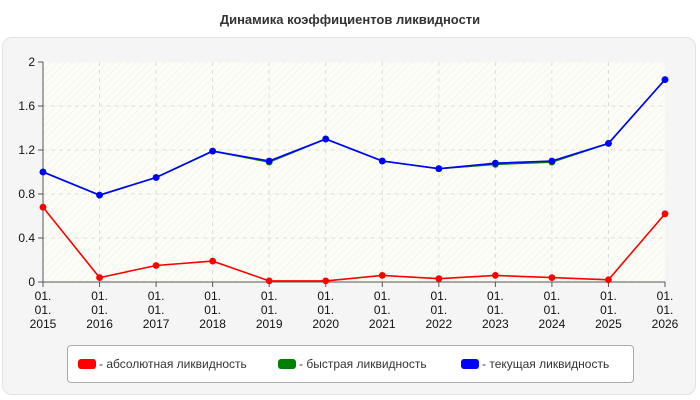 This screenshot has height=400, width=700. Describe the element at coordinates (212, 310) in the screenshot. I see `x-tick-label: 01. 01. 2018` at that location.